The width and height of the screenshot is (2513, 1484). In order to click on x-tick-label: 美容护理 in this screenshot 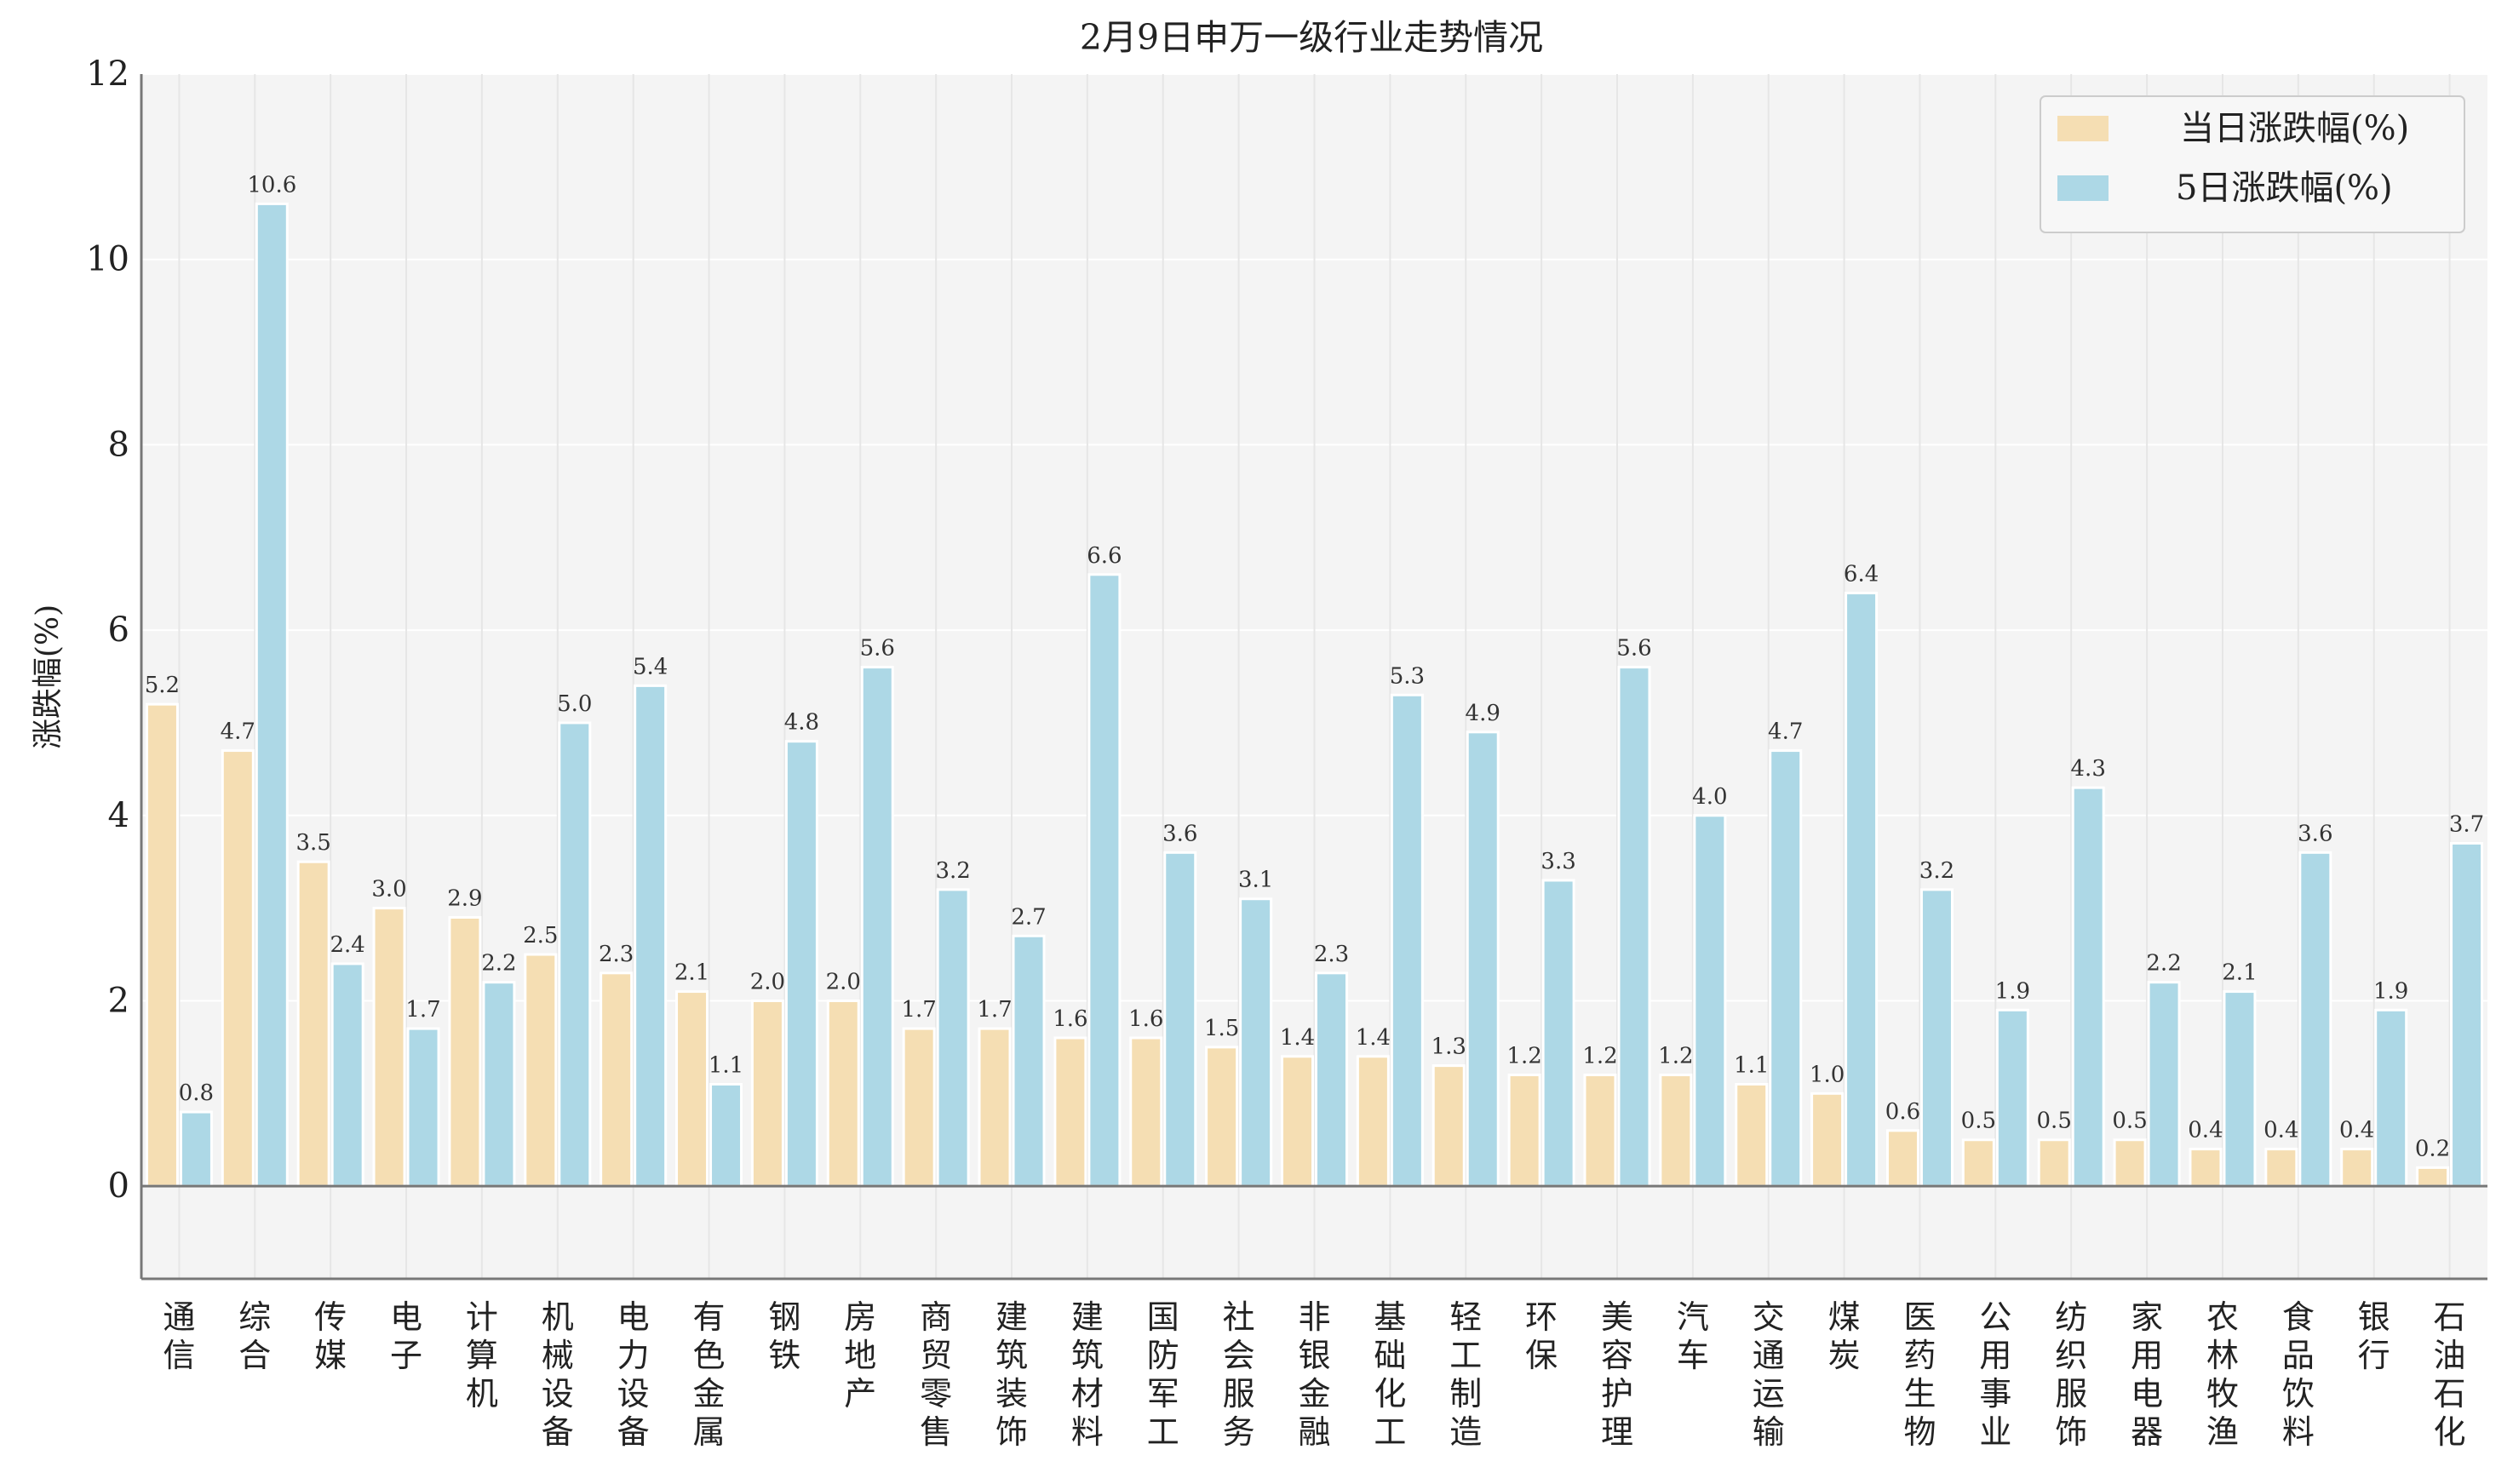, I will do `click(1617, 1375)`.